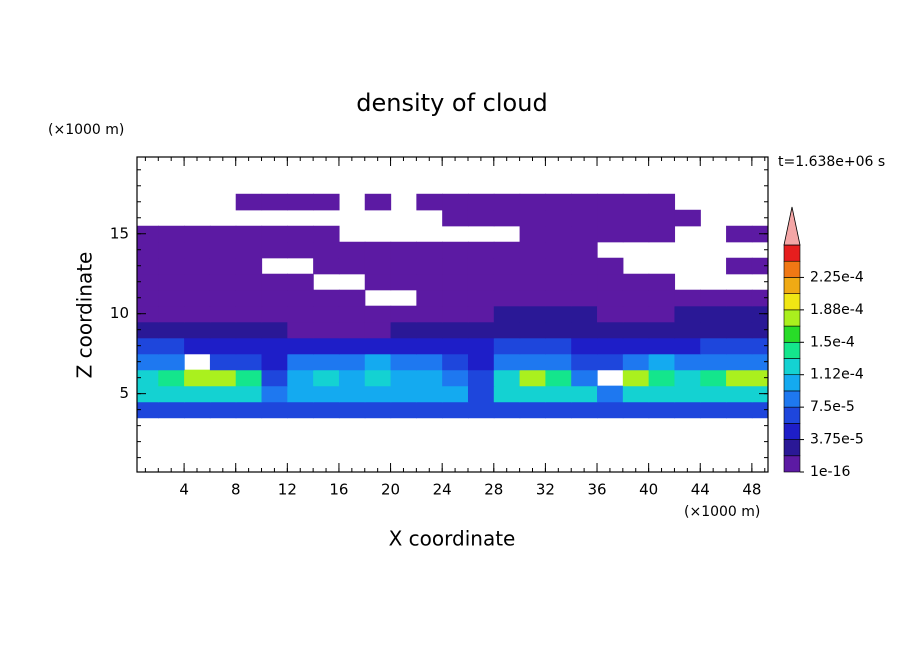 The width and height of the screenshot is (904, 654). I want to click on x-axis-label: X coordinate, so click(452, 539).